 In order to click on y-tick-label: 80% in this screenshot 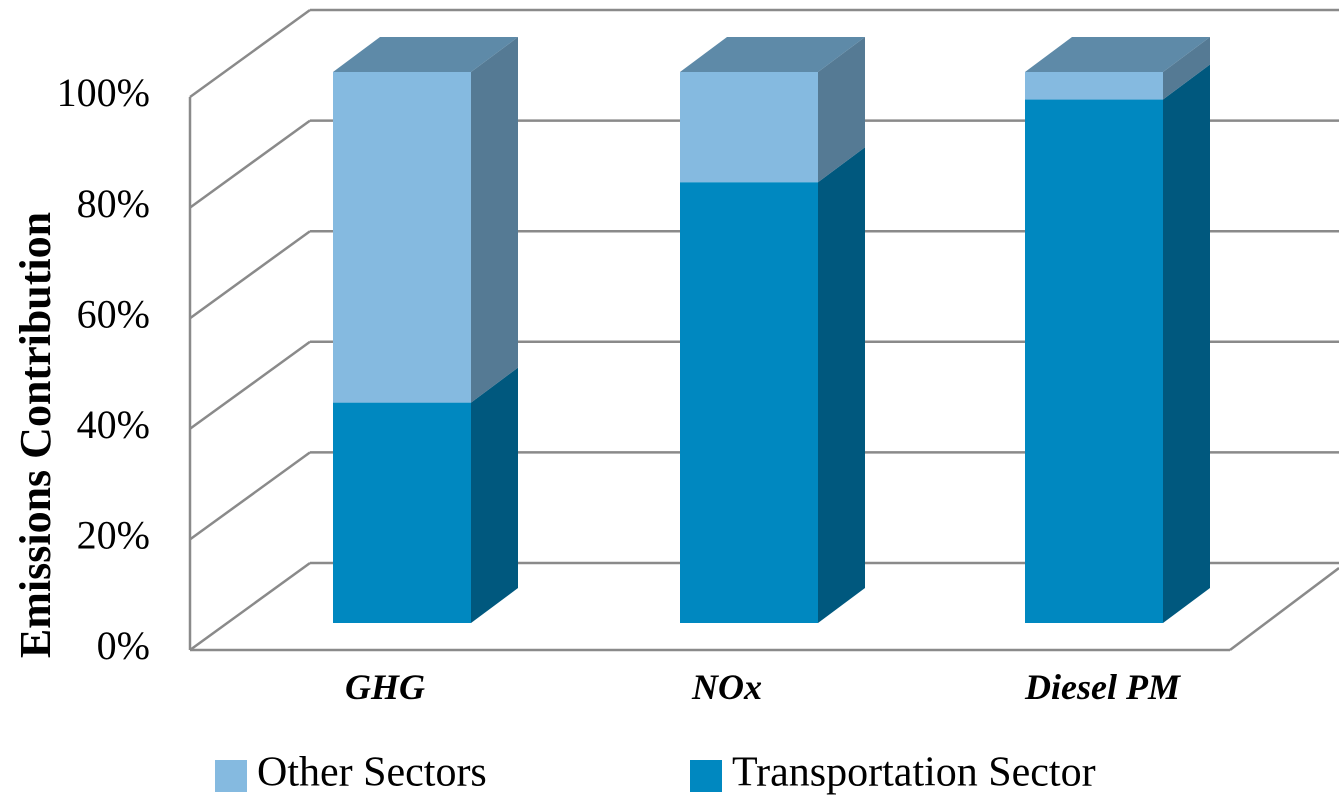, I will do `click(113, 203)`.